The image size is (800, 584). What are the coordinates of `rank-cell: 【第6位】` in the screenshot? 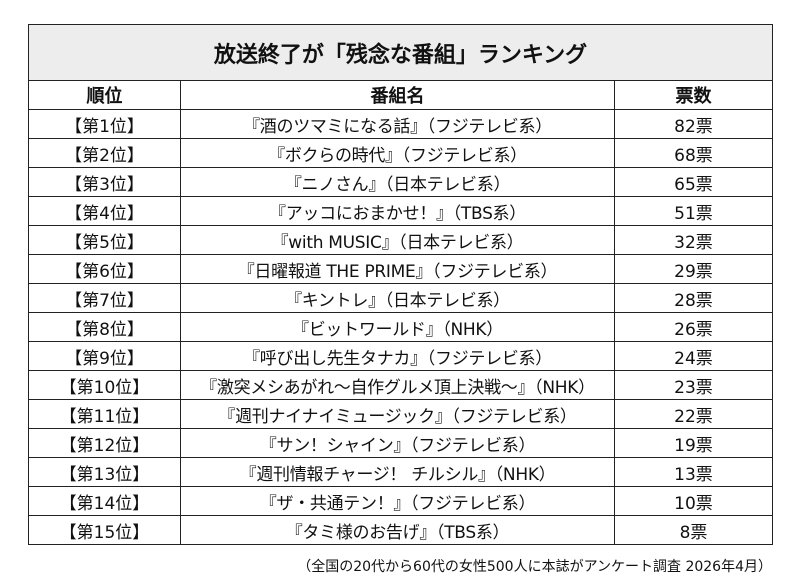 It's located at (104, 269).